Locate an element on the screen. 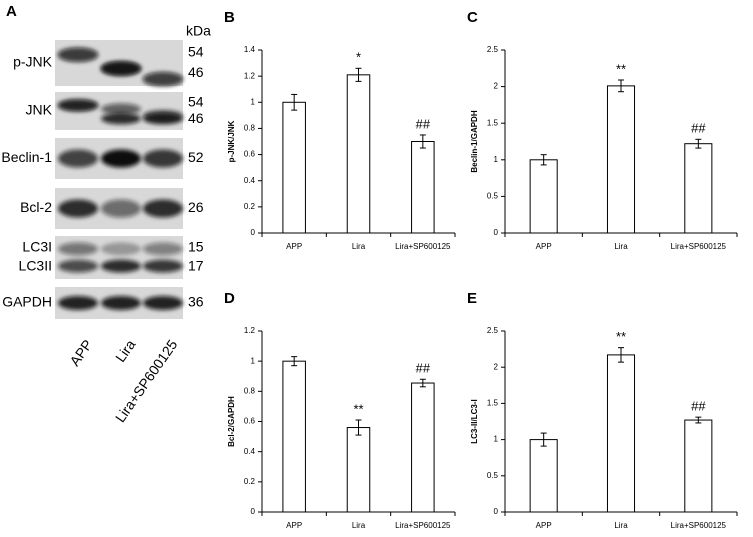 This screenshot has width=753, height=537. size-label: 17 is located at coordinates (196, 266).